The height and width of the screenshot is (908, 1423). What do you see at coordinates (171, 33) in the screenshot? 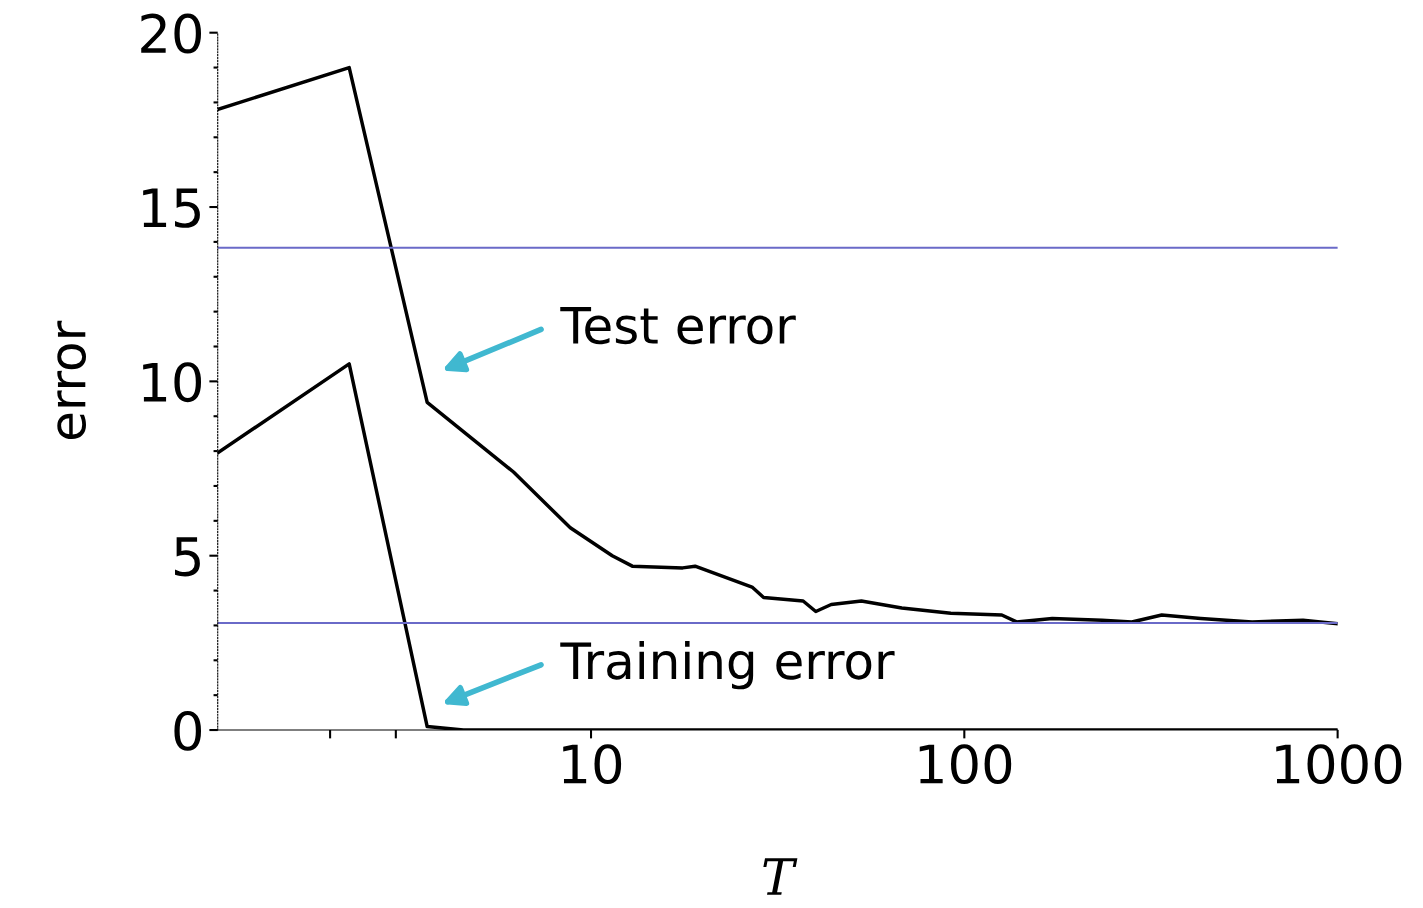
I see `y-tick-label: 20` at bounding box center [171, 33].